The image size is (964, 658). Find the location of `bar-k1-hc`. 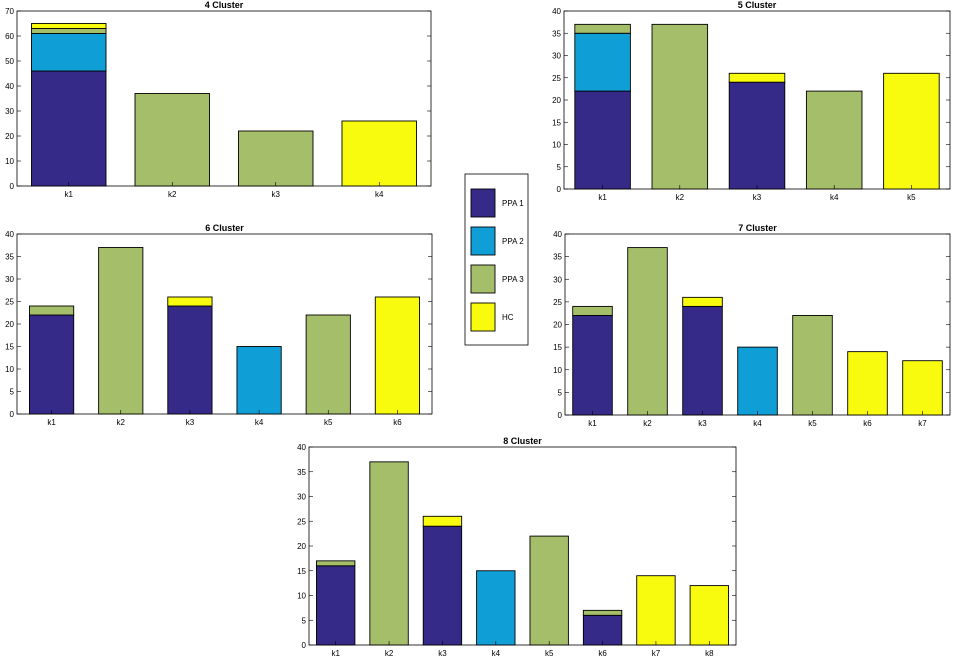

bar-k1-hc is located at coordinates (69, 26).